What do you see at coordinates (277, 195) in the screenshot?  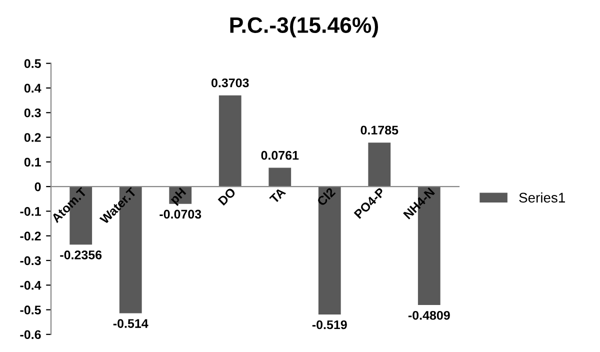 I see `x-tick-label: TA` at bounding box center [277, 195].